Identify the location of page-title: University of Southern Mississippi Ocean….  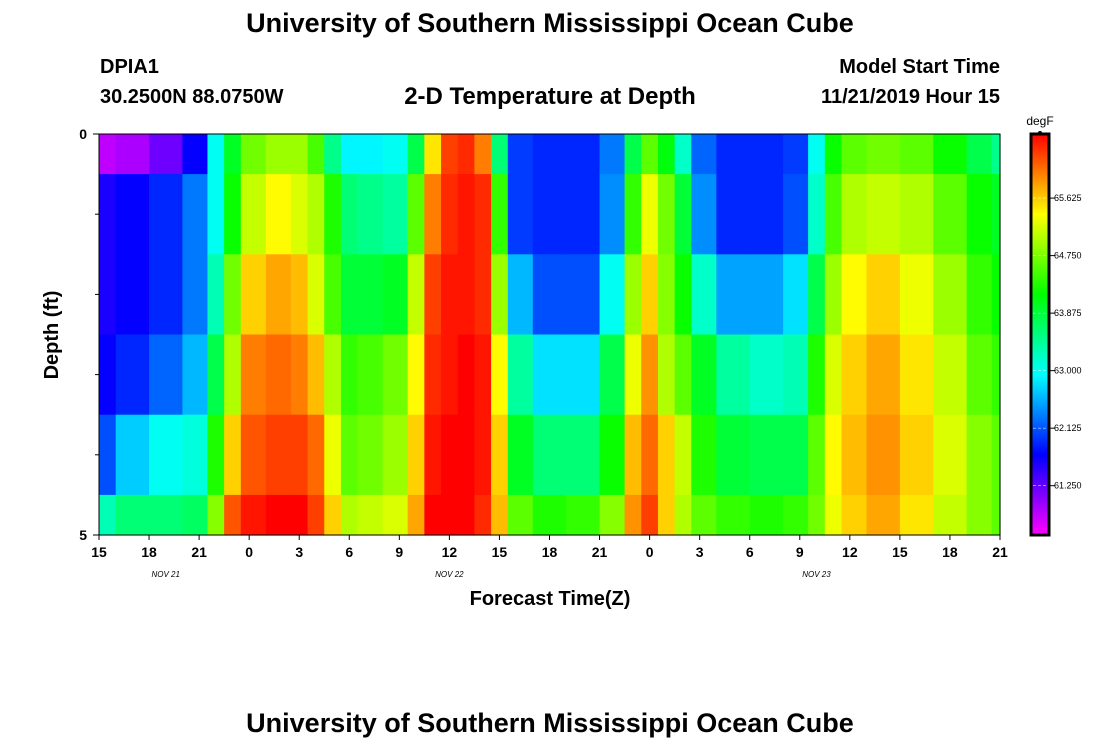
(550, 23).